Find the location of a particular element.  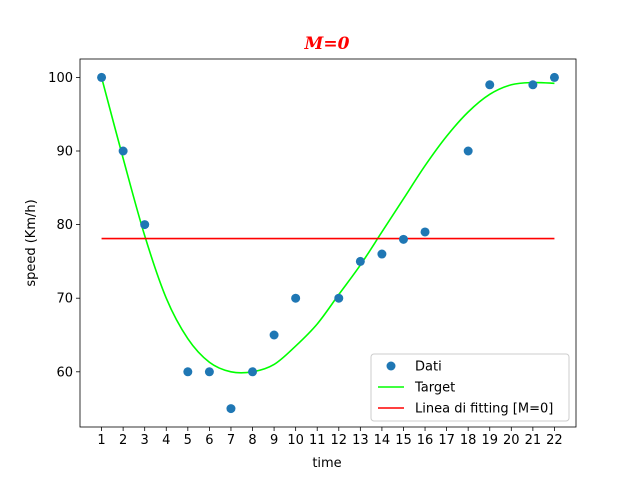

legend-label: Target is located at coordinates (434, 388).